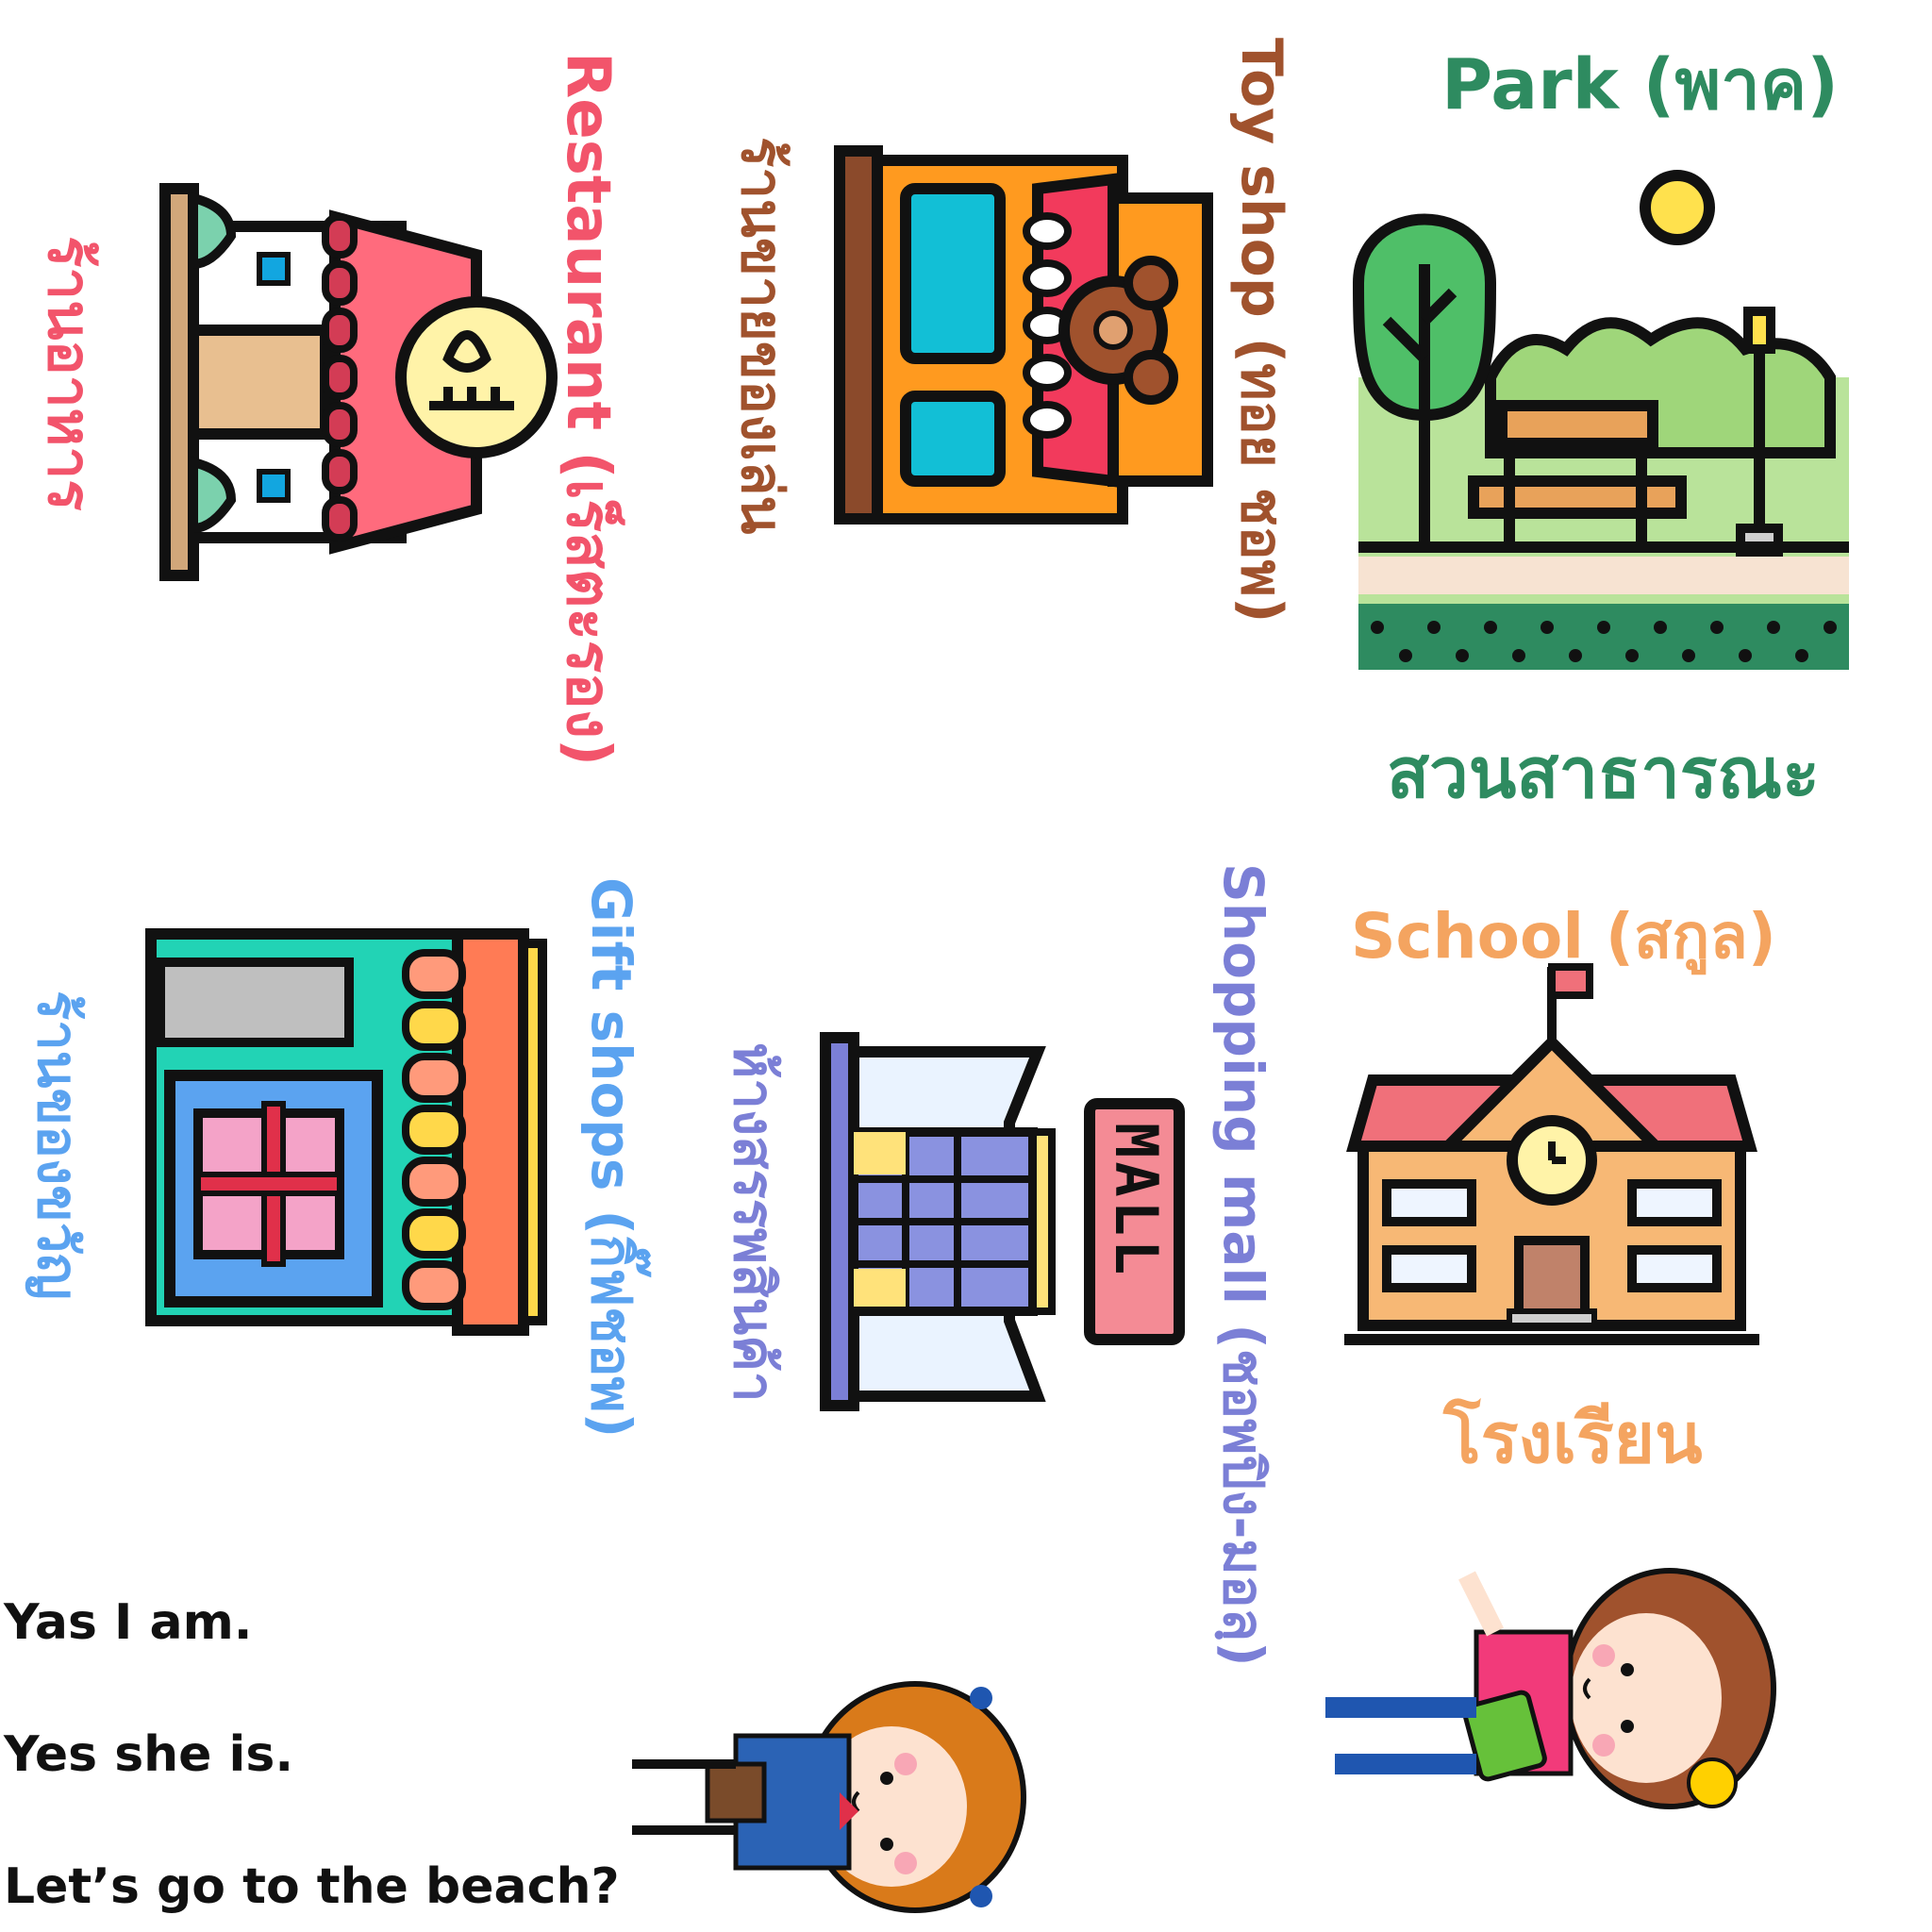 The width and height of the screenshot is (1932, 1932). I want to click on mall-sign-text: MALL, so click(1136, 1201).